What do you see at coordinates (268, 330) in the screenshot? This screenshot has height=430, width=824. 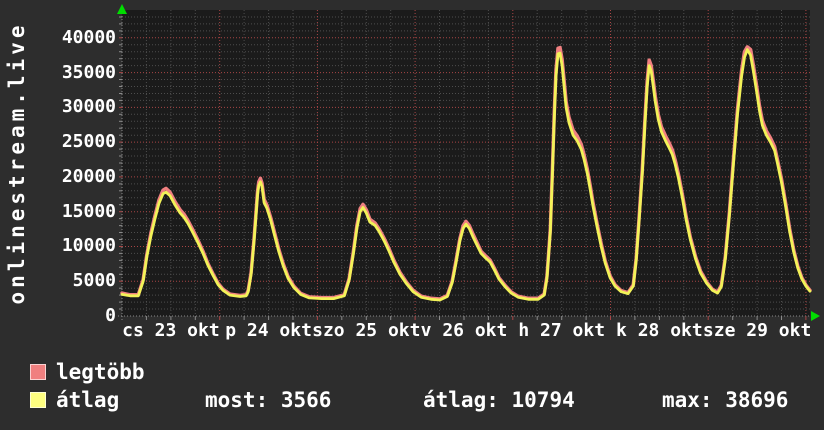 I see `x-tick-label: p 24 okt` at bounding box center [268, 330].